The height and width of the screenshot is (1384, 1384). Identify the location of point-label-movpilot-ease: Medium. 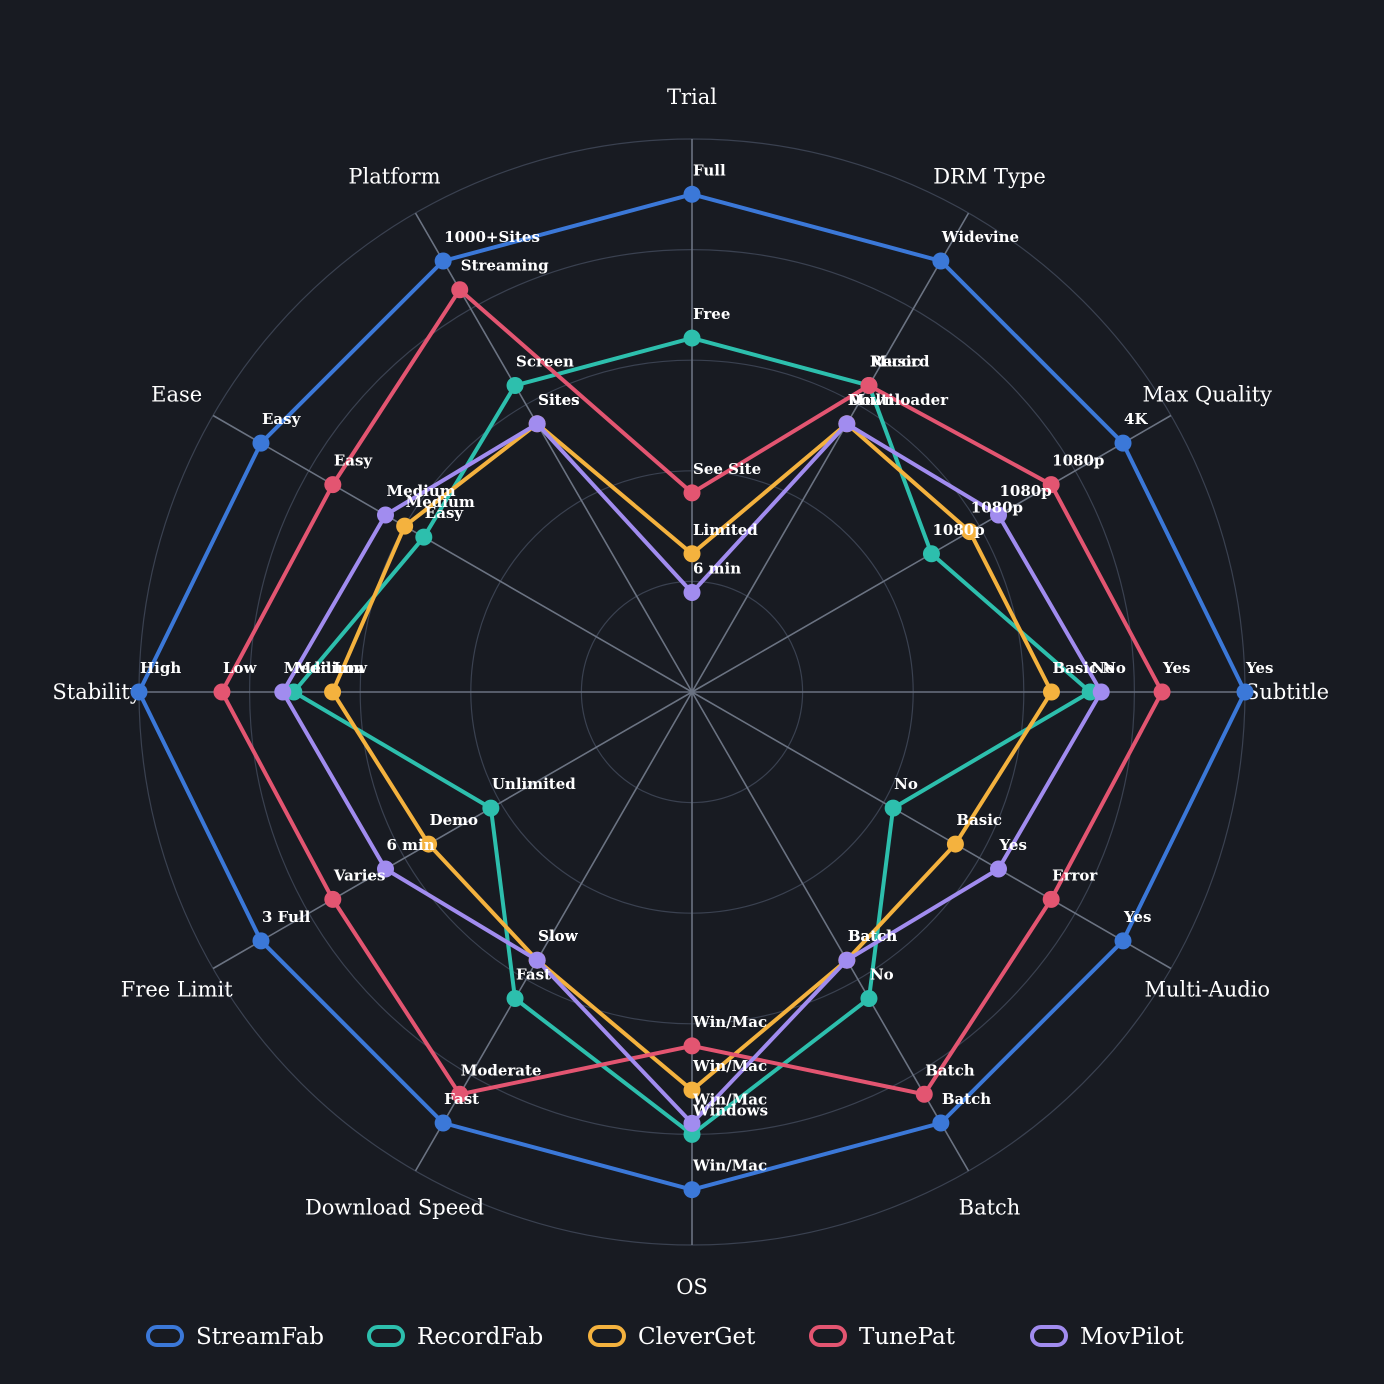
(420, 491).